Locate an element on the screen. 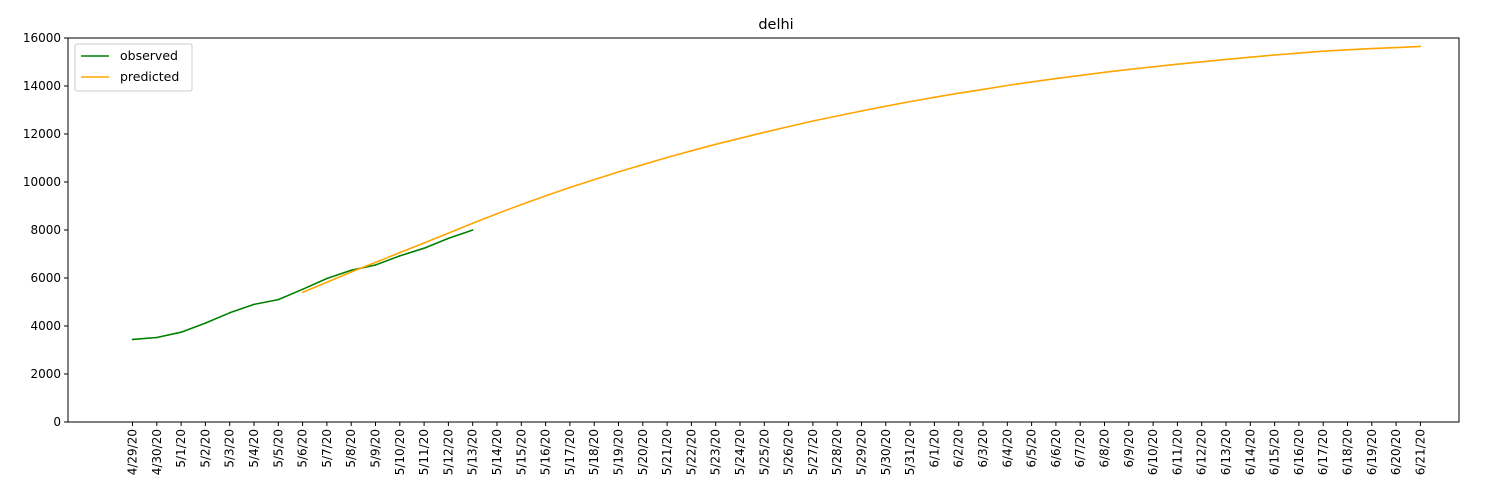  x-tick-label: 5/14/20 is located at coordinates (497, 452).